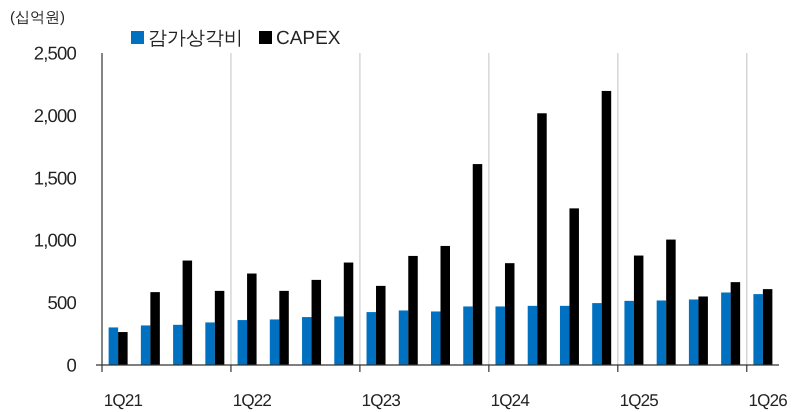 This screenshot has height=412, width=795. I want to click on y-tick-label: 500, so click(62, 303).